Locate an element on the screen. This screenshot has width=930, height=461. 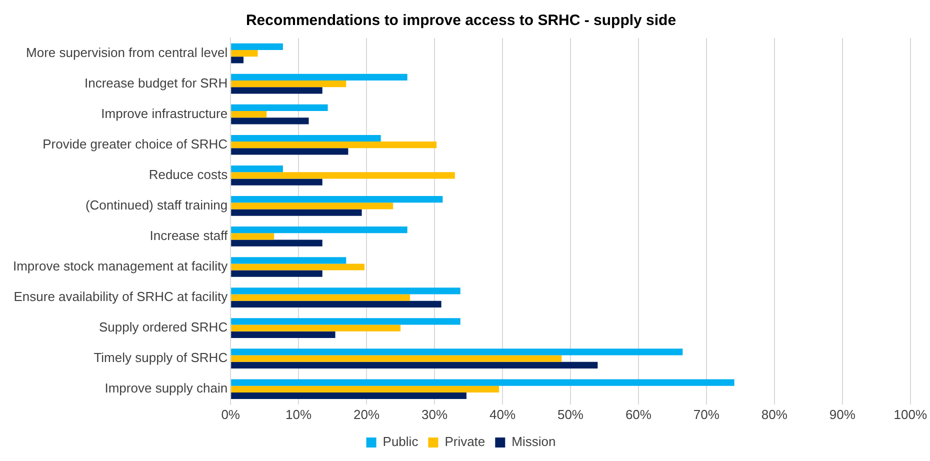
y-tick-label: Timely supply of SRHC is located at coordinates (161, 358).